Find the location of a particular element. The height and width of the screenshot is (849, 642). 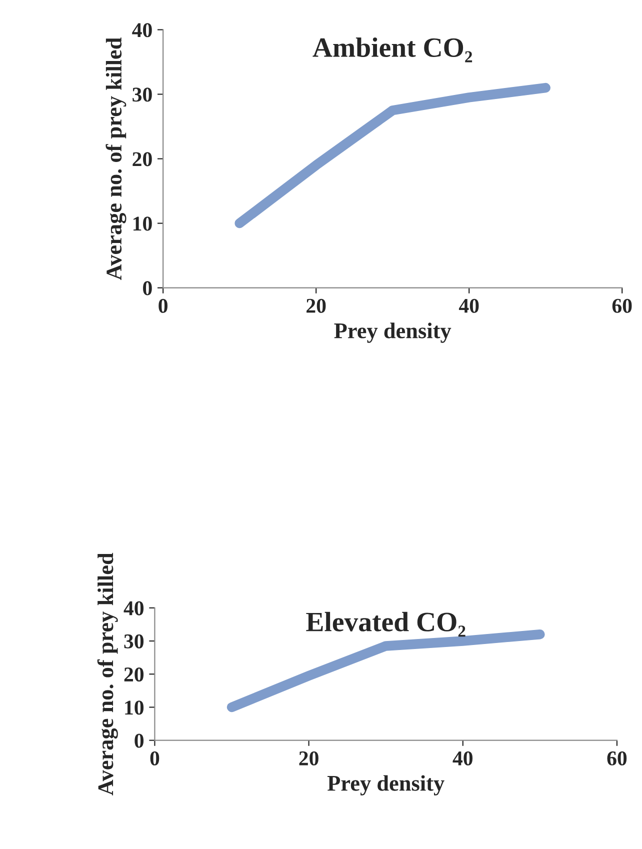

x-tick-label: 0 is located at coordinates (163, 305).